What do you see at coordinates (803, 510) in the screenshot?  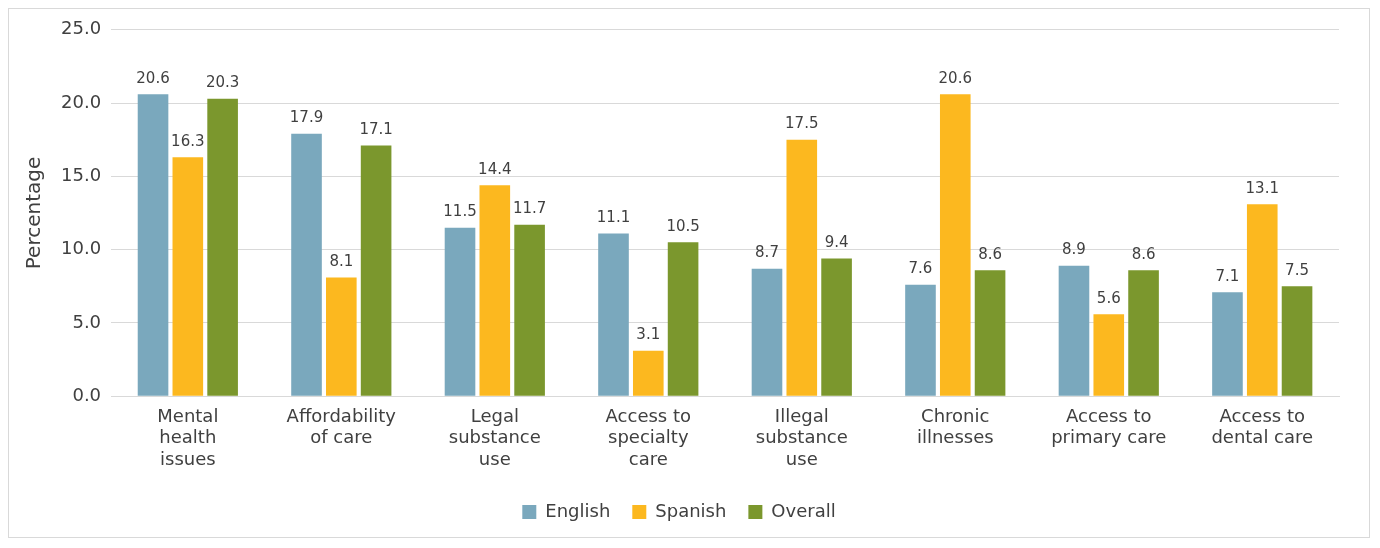 I see `legend-label: Overall` at bounding box center [803, 510].